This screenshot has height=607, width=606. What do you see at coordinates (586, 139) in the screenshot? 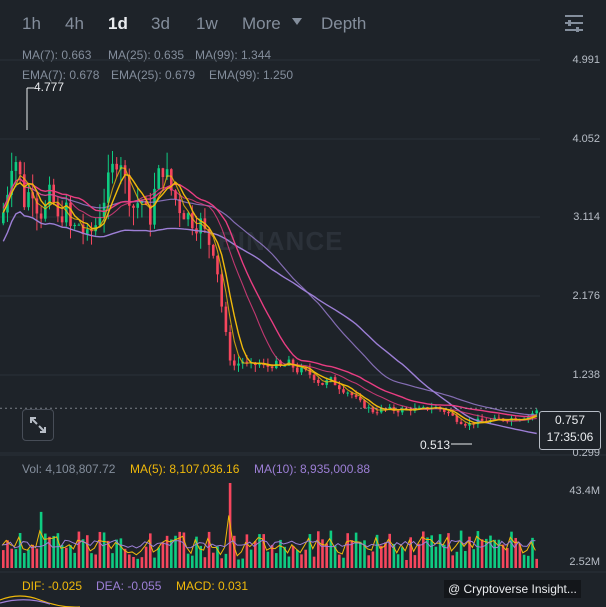
I see `price-axis-label: 4.052` at bounding box center [586, 139].